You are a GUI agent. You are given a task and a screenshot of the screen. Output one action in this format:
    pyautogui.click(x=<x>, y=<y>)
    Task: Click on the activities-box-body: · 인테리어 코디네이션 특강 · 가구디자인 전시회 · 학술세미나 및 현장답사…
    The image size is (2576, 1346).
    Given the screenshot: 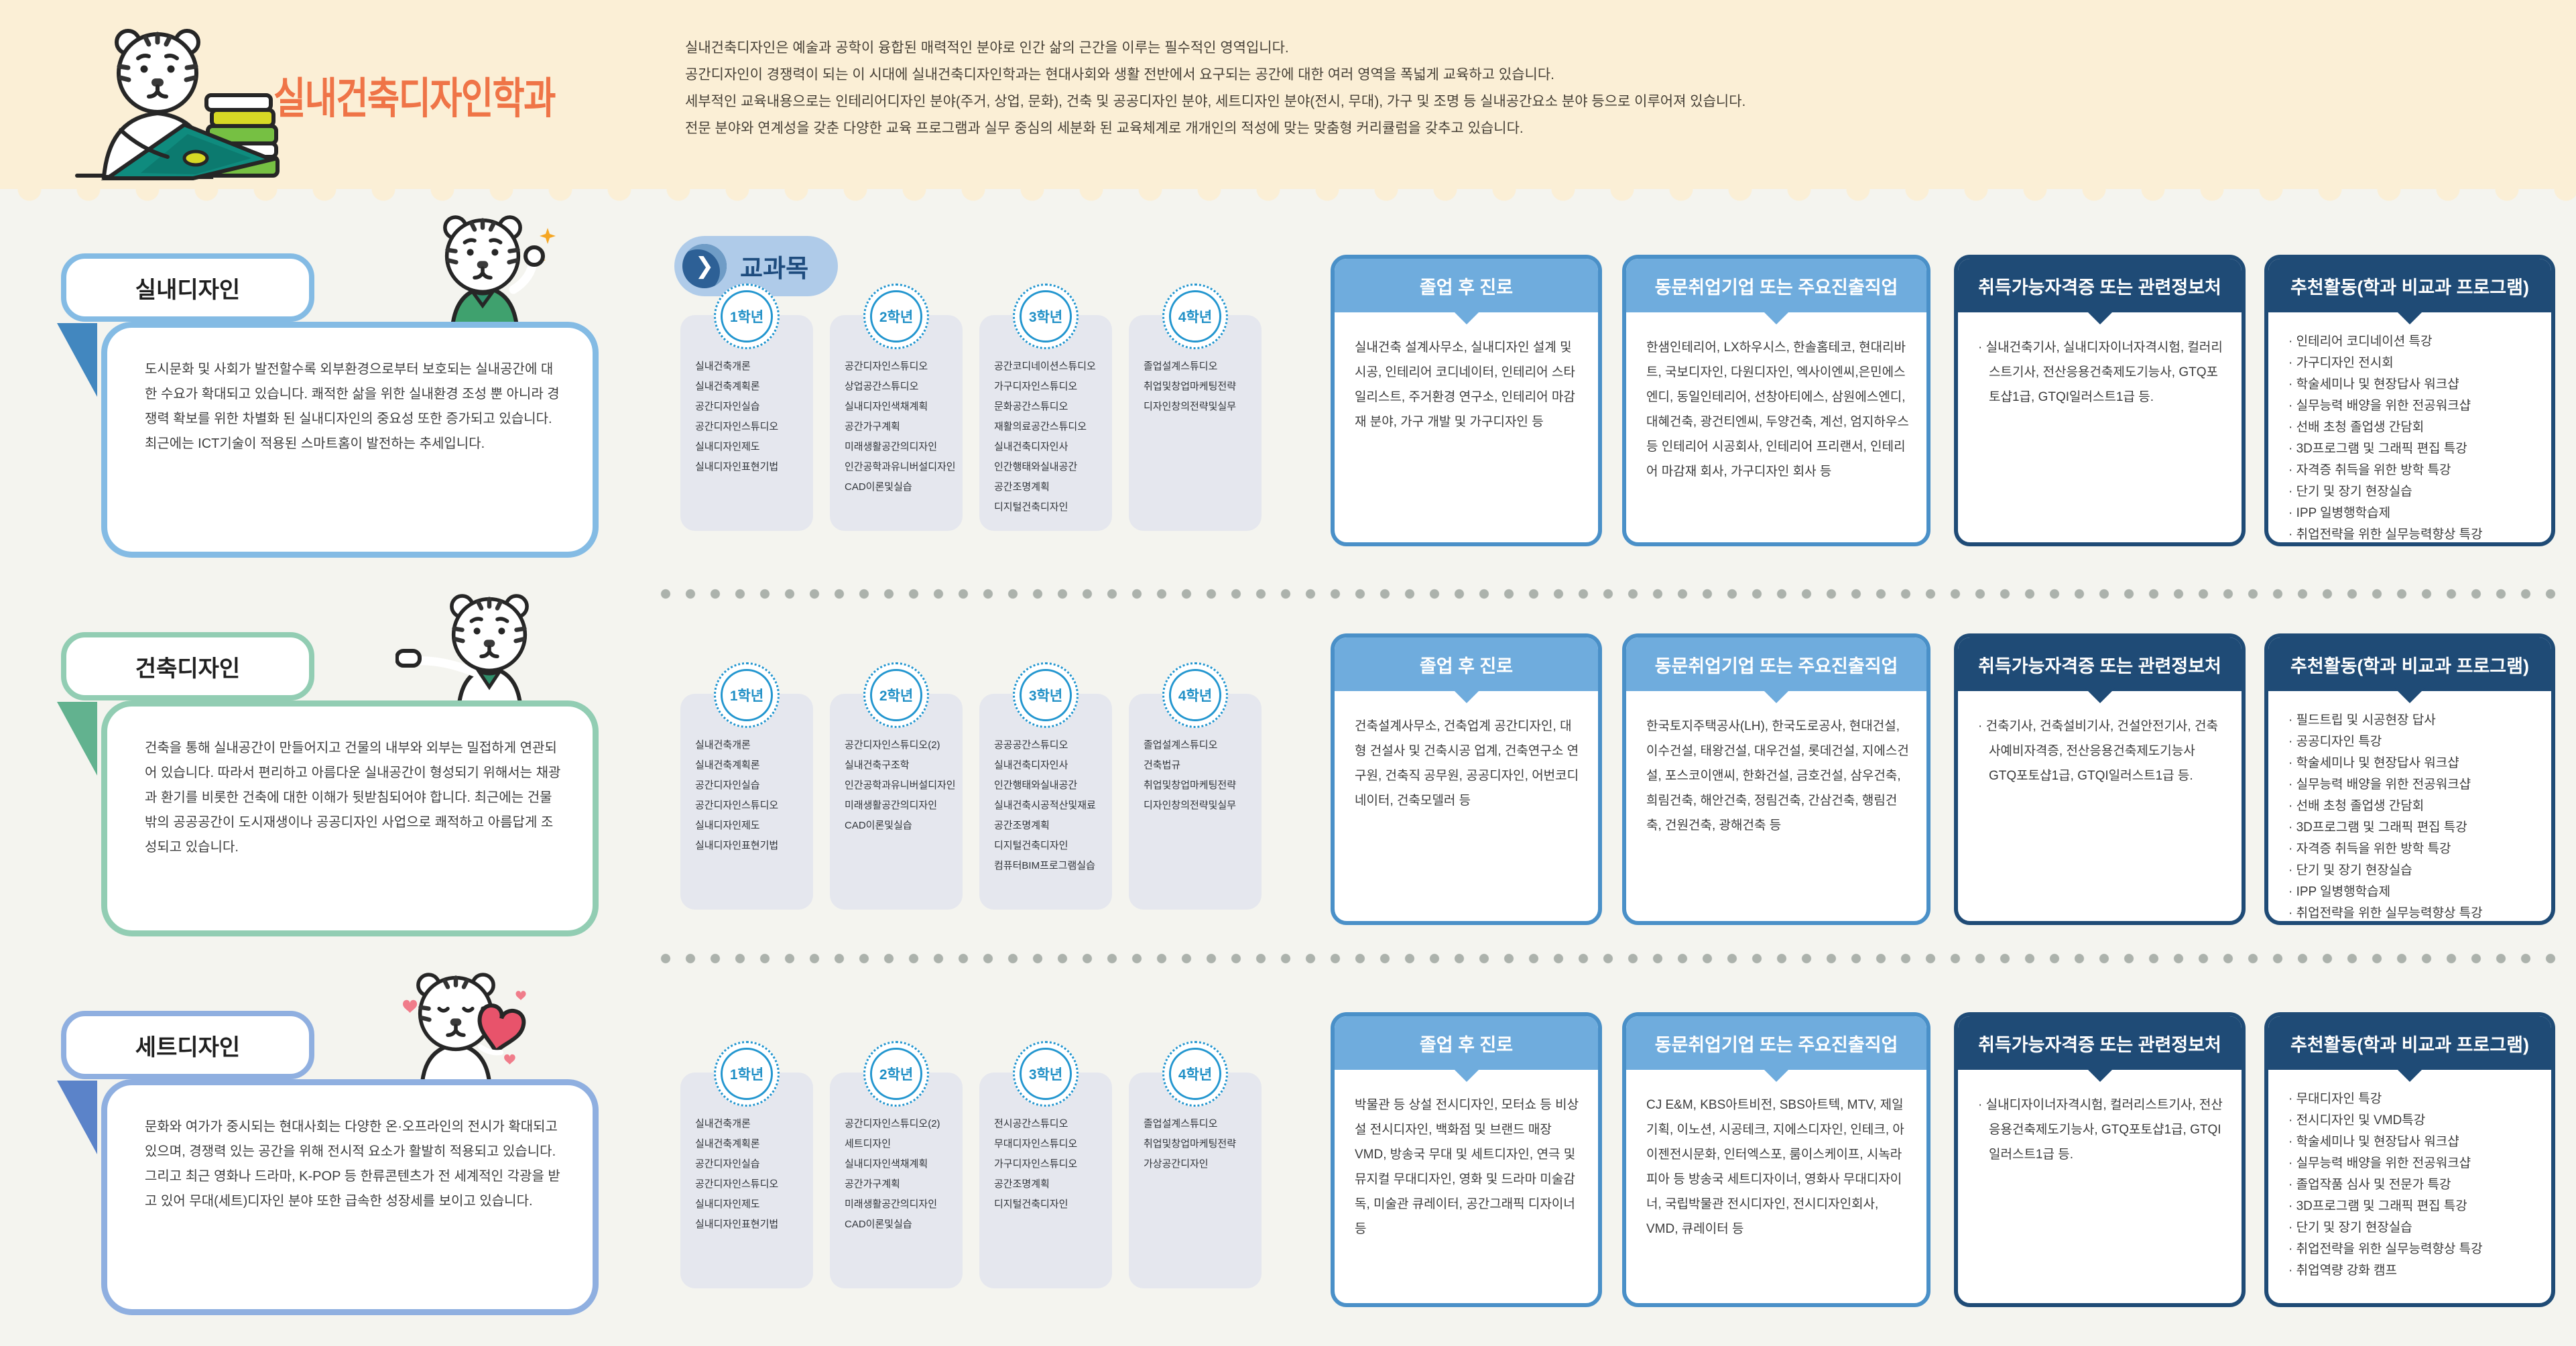 What is the action you would take?
    pyautogui.click(x=2410, y=427)
    